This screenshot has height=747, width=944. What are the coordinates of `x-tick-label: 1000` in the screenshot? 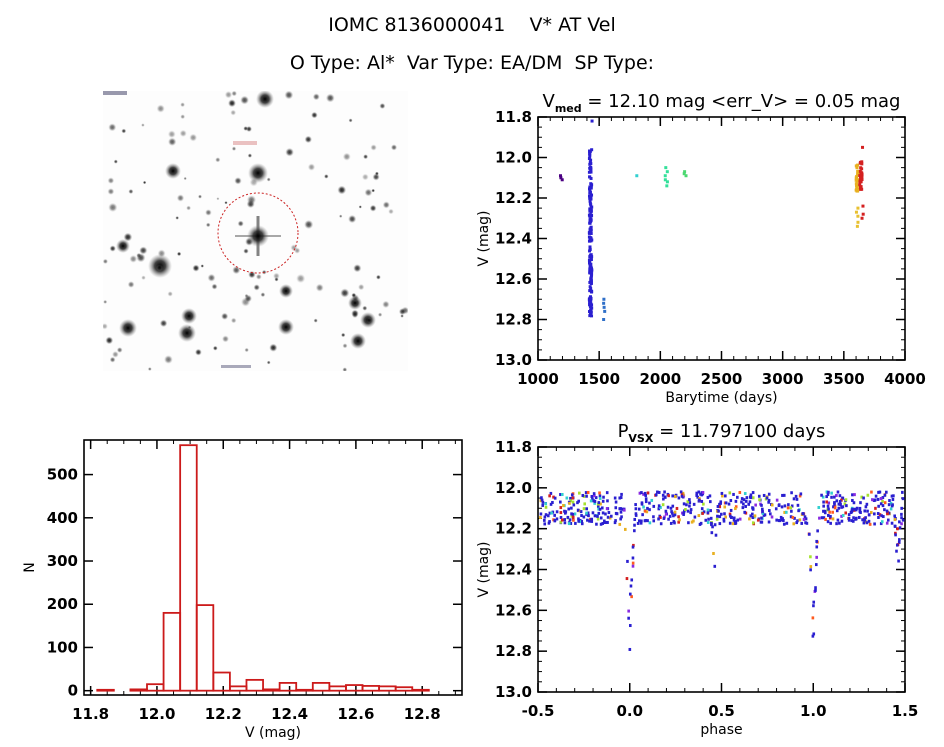 It's located at (538, 379).